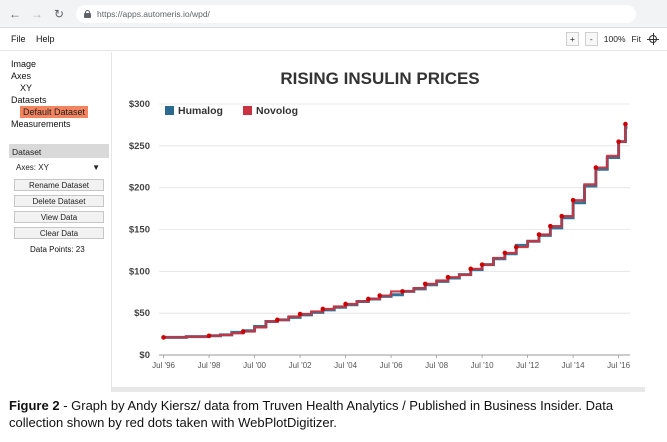 The image size is (667, 442). Describe the element at coordinates (345, 365) in the screenshot. I see `x-tick-label: Jul '04` at that location.